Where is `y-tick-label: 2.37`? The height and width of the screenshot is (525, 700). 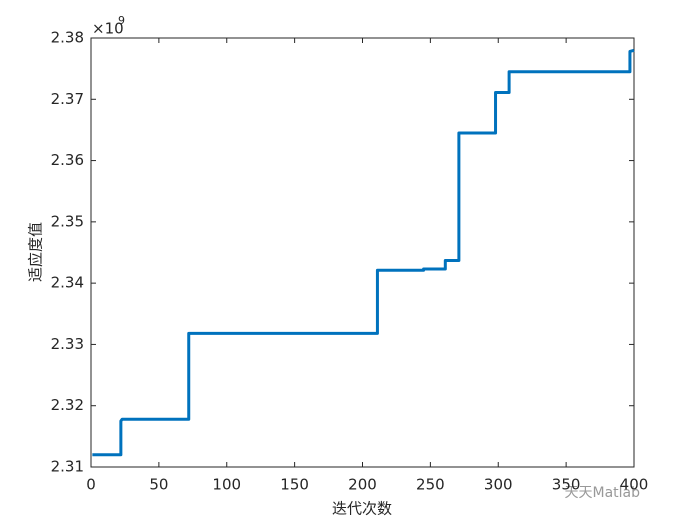 y-tick-label: 2.37 is located at coordinates (67, 99).